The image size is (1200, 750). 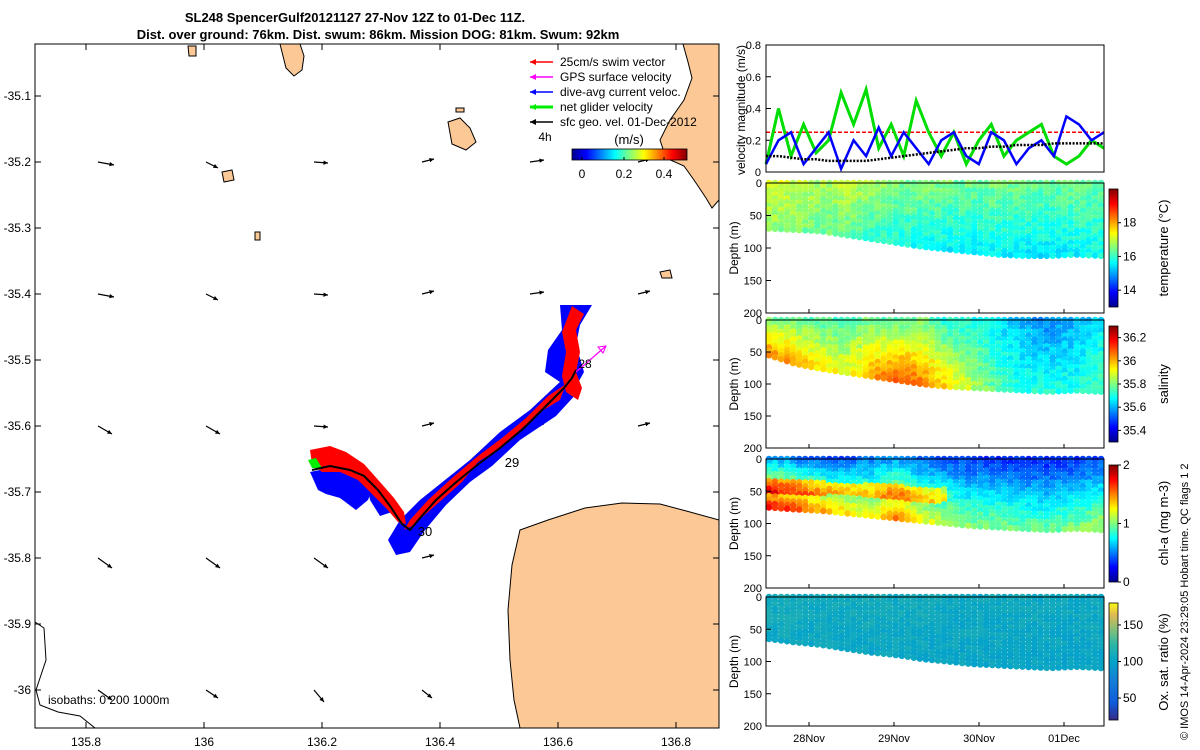 I want to click on map-y-tick-label: -36, so click(x=23, y=690).